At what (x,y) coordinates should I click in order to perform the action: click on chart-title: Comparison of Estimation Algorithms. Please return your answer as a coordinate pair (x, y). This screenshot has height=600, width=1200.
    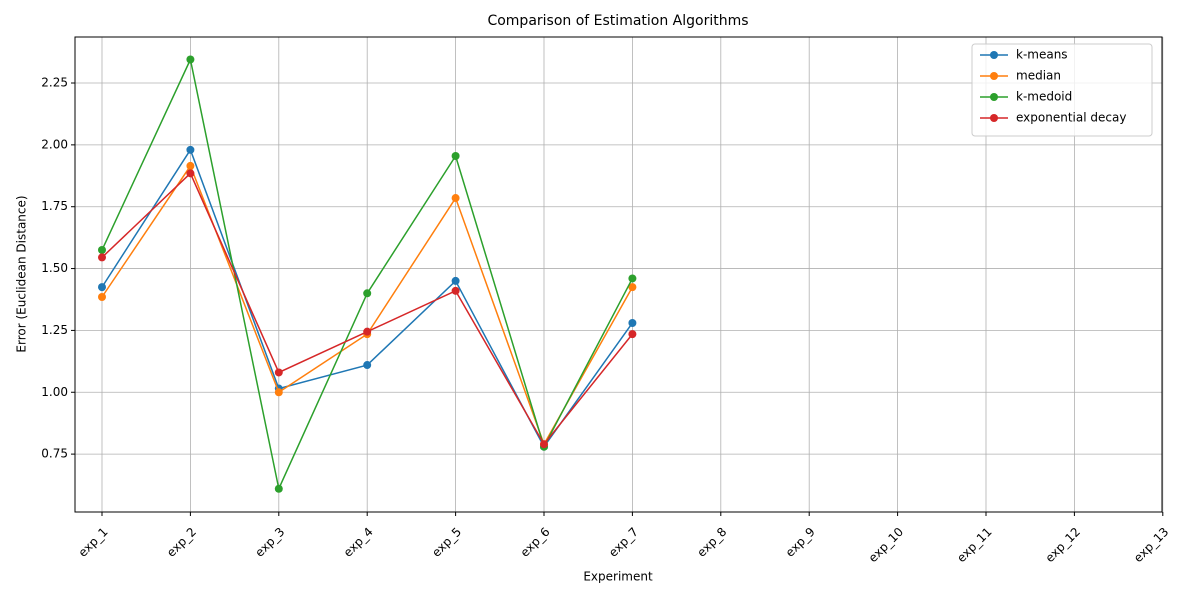
    Looking at the image, I should click on (617, 21).